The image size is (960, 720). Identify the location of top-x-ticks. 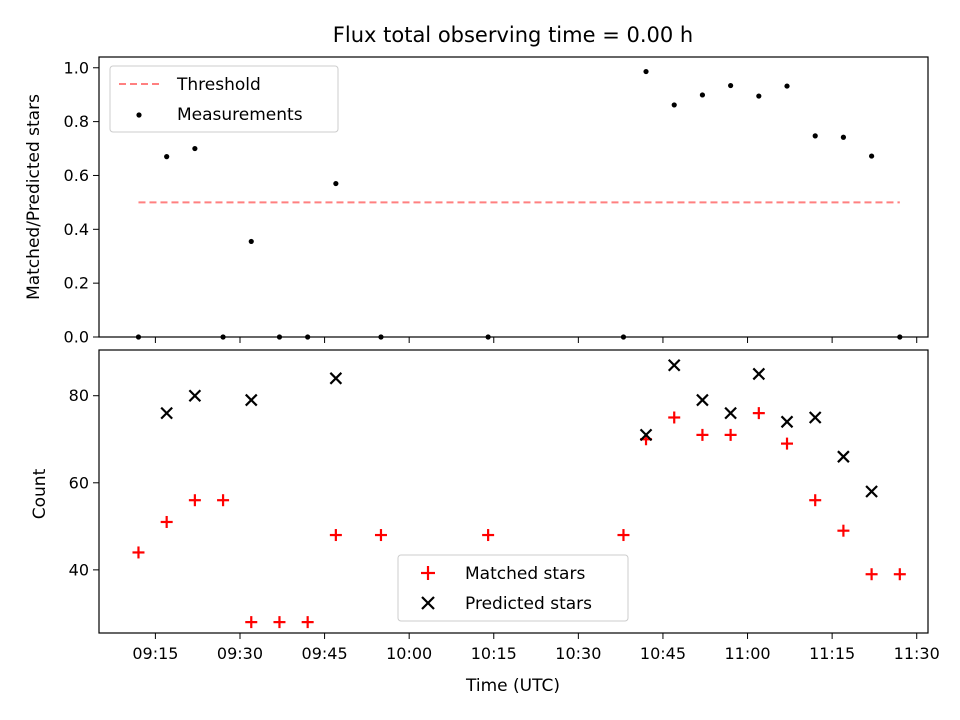
(536, 340).